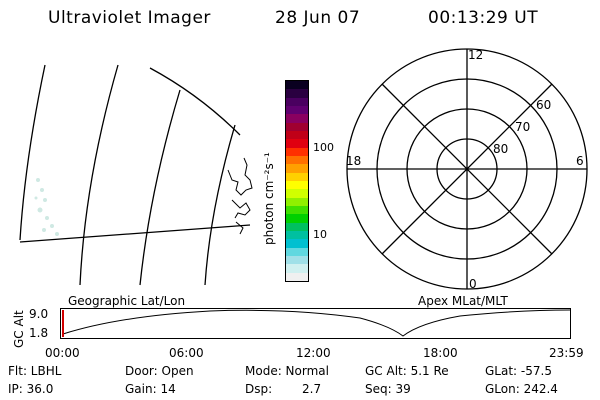 Image resolution: width=600 pixels, height=400 pixels. Describe the element at coordinates (323, 147) in the screenshot. I see `colorbar-tick-100: 100` at that location.